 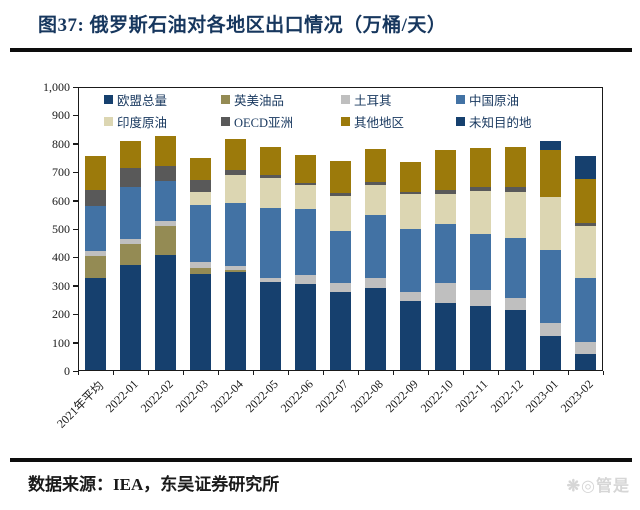 I want to click on legend-item-土耳其: 土耳其, so click(x=398, y=99).